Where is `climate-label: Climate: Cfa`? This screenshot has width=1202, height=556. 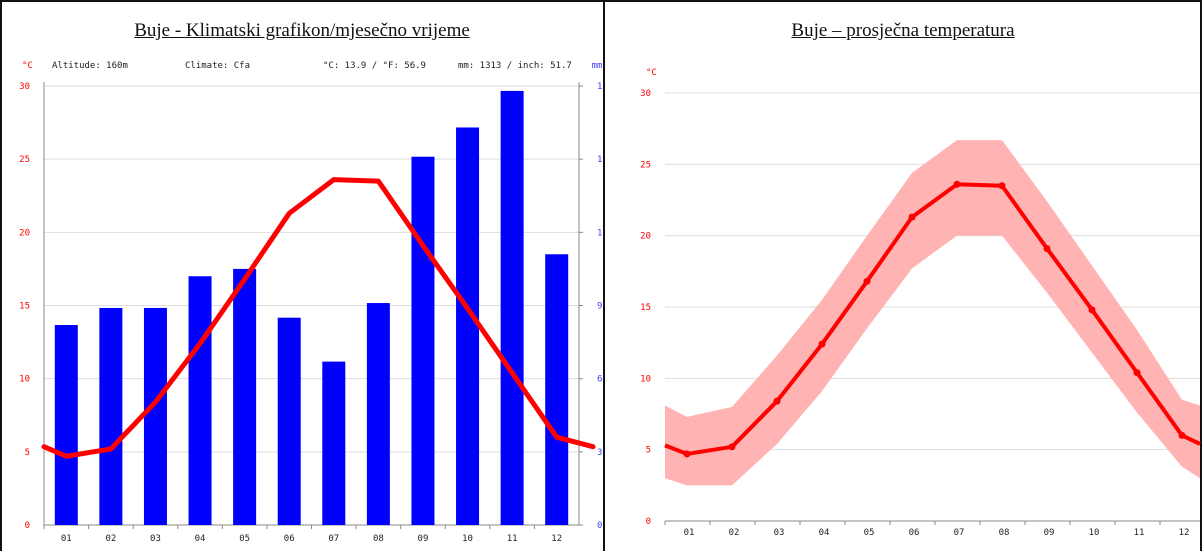
climate-label: Climate: Cfa is located at coordinates (217, 66).